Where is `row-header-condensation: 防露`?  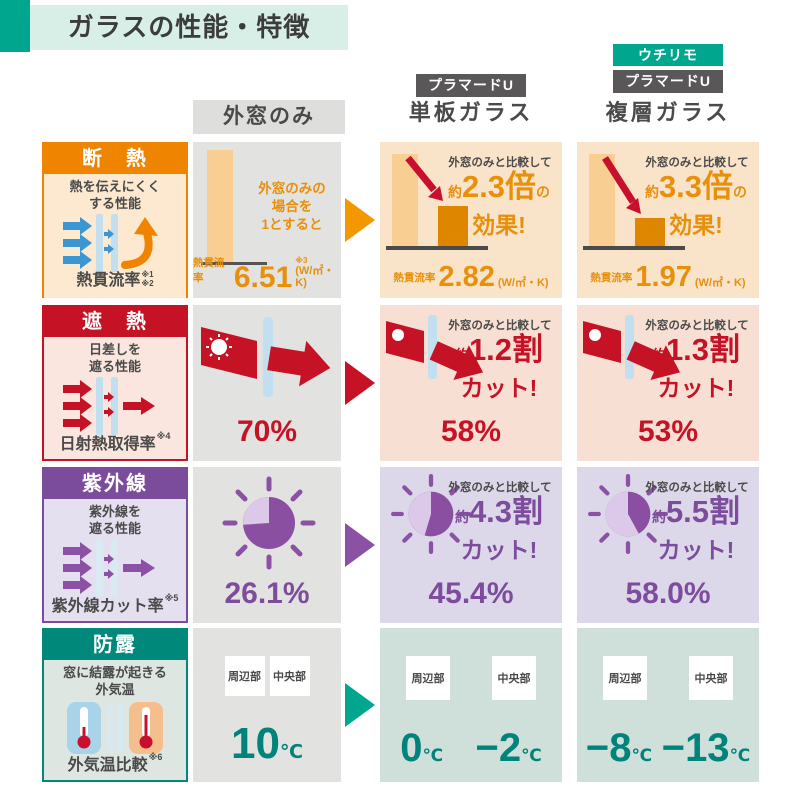
row-header-condensation: 防露 is located at coordinates (115, 645).